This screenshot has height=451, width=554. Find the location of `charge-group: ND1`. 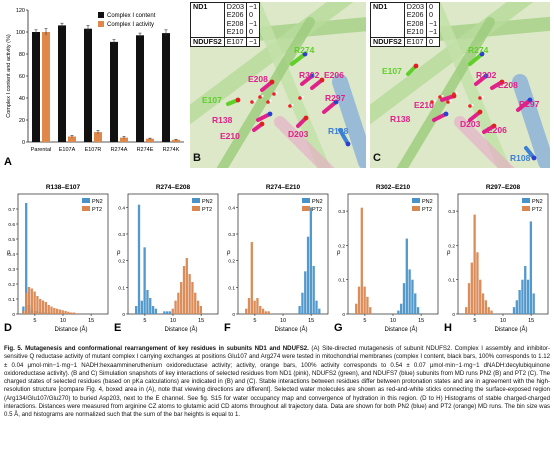

charge-group: ND1 is located at coordinates (200, 6).